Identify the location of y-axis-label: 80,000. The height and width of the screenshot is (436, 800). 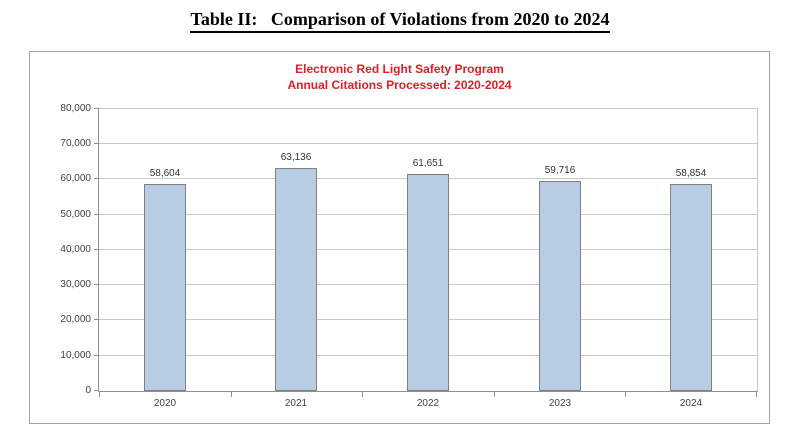
(75, 108).